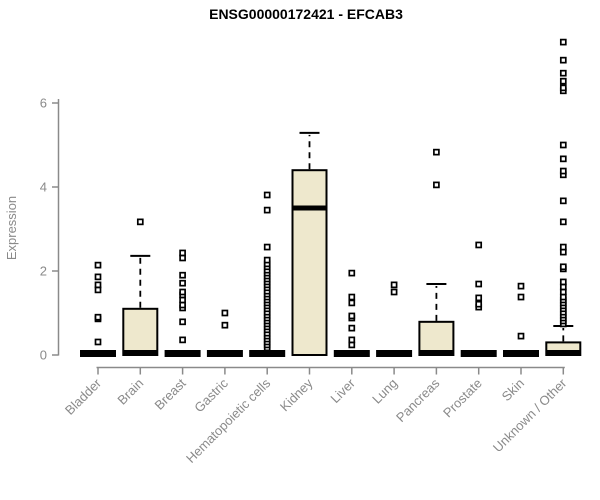  What do you see at coordinates (130, 392) in the screenshot?
I see `x-axis-category-label: Brain` at bounding box center [130, 392].